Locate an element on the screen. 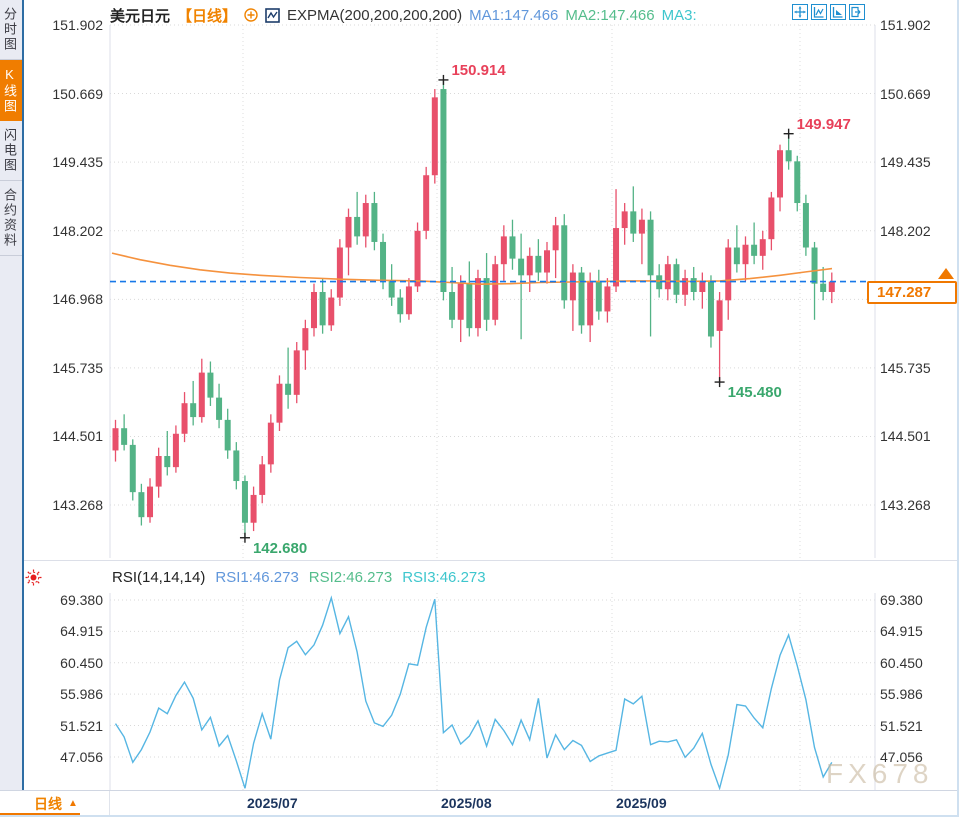 This screenshot has height=817, width=959. fx678-watermark: FX678 is located at coordinates (880, 773).